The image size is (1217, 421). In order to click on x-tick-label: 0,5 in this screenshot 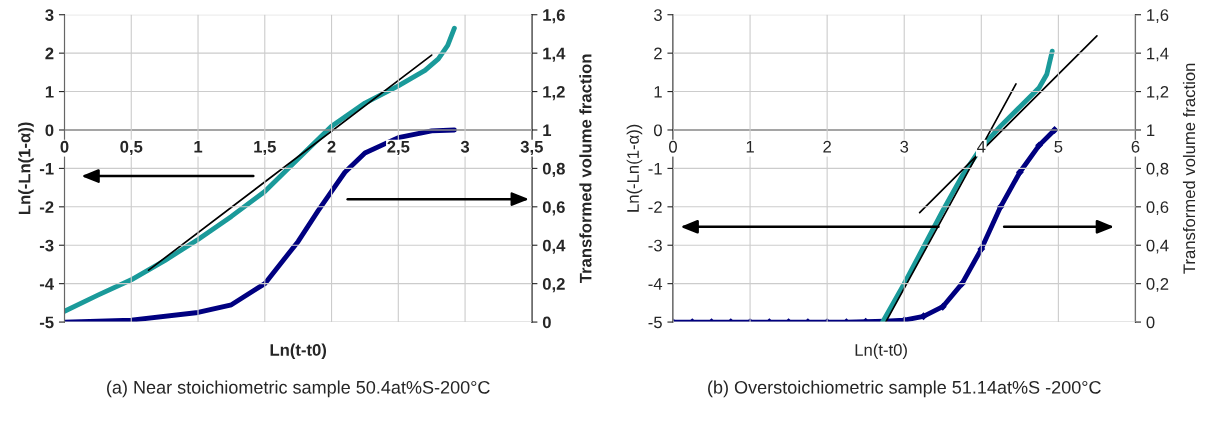, I will do `click(131, 148)`.